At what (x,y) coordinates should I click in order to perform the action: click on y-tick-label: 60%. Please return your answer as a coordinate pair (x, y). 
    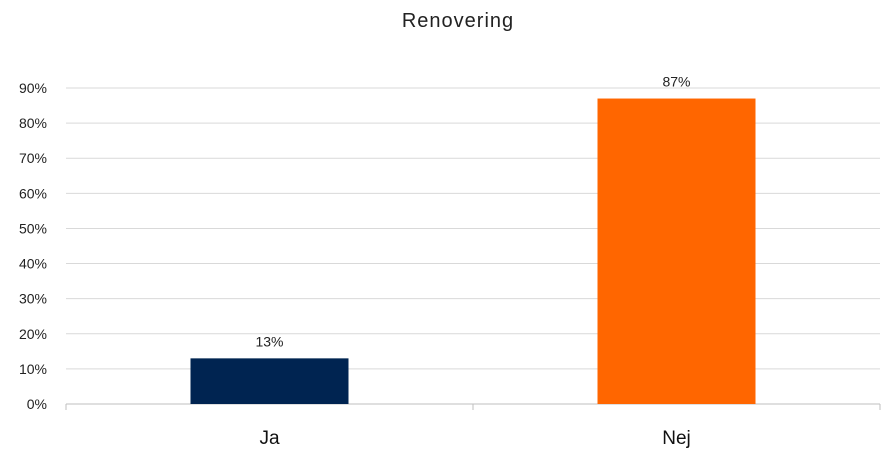
    Looking at the image, I should click on (33, 193).